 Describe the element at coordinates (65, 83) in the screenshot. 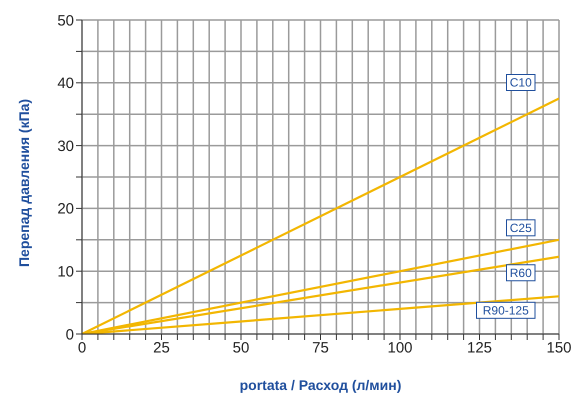

I see `y-tick-label: 40` at that location.